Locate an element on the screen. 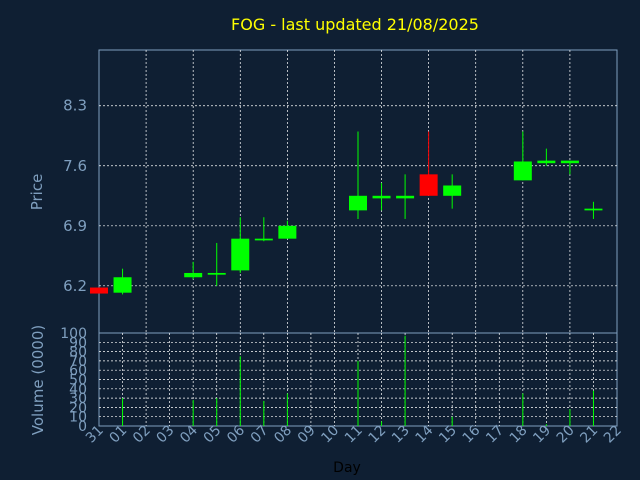 This screenshot has height=480, width=640. chart-title: FOG - last updated 21/08/2025 is located at coordinates (355, 24).